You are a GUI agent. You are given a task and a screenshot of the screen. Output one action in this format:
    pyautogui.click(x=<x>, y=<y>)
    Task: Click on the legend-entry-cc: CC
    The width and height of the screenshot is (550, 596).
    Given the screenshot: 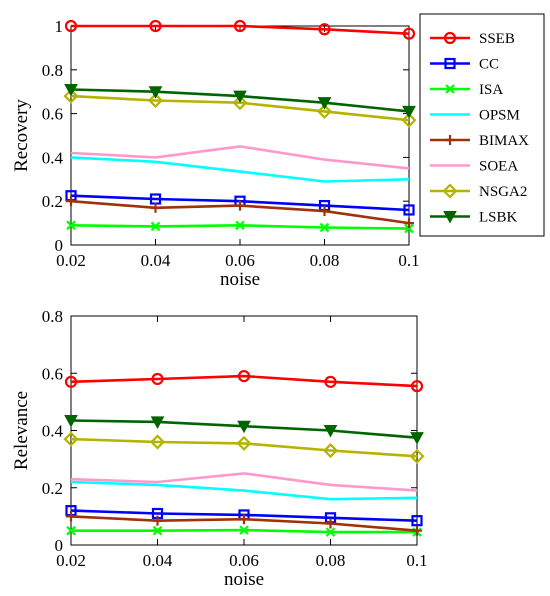 What is the action you would take?
    pyautogui.click(x=464, y=65)
    